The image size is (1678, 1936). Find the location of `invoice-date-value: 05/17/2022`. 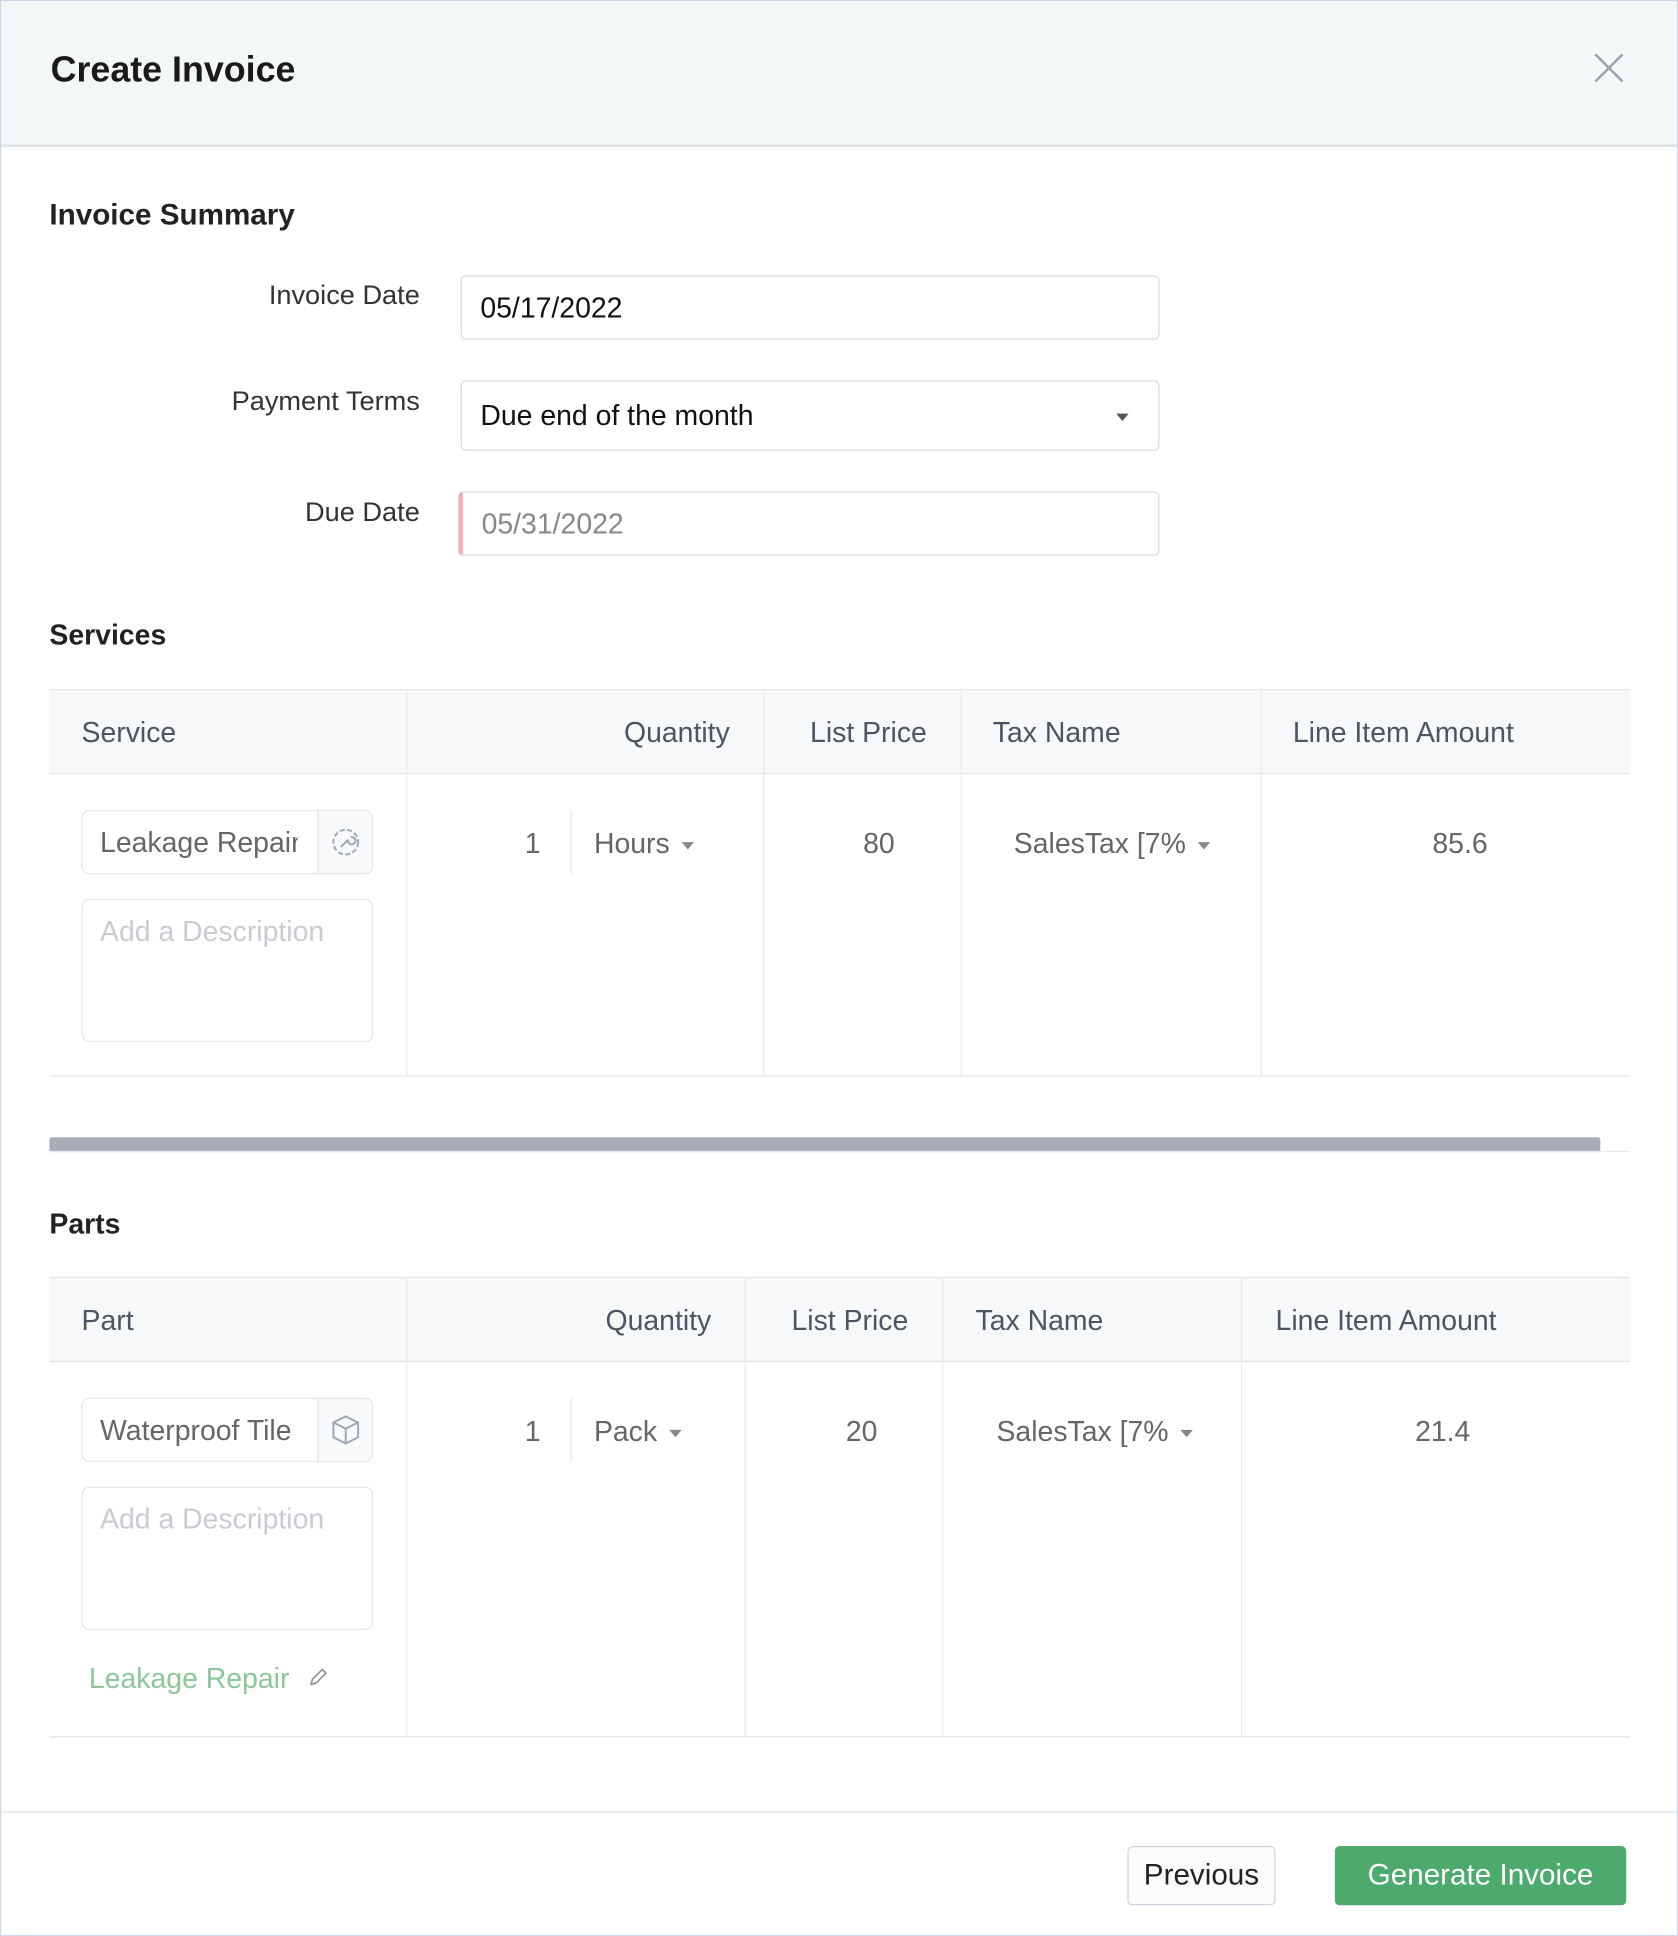

invoice-date-value: 05/17/2022 is located at coordinates (551, 306).